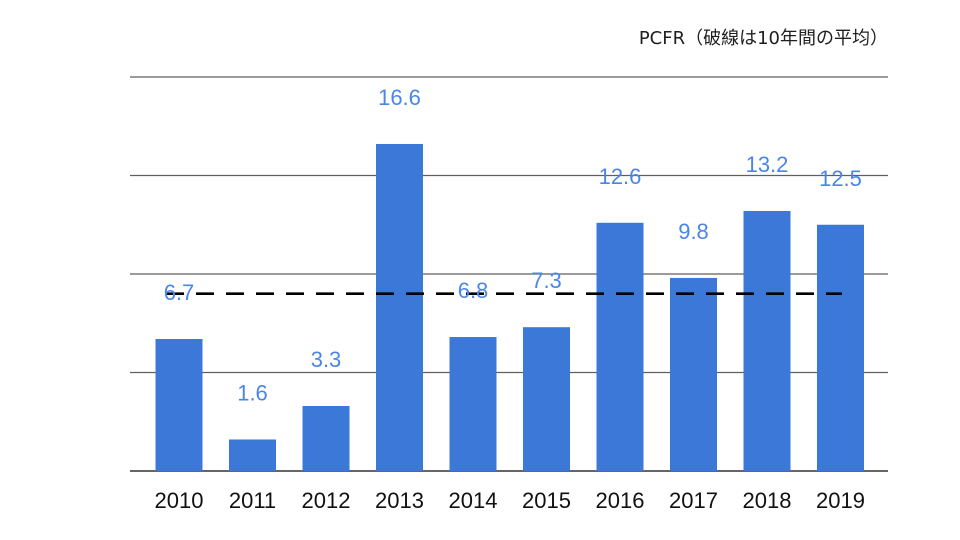 The width and height of the screenshot is (960, 540). I want to click on bar-2013, so click(399, 307).